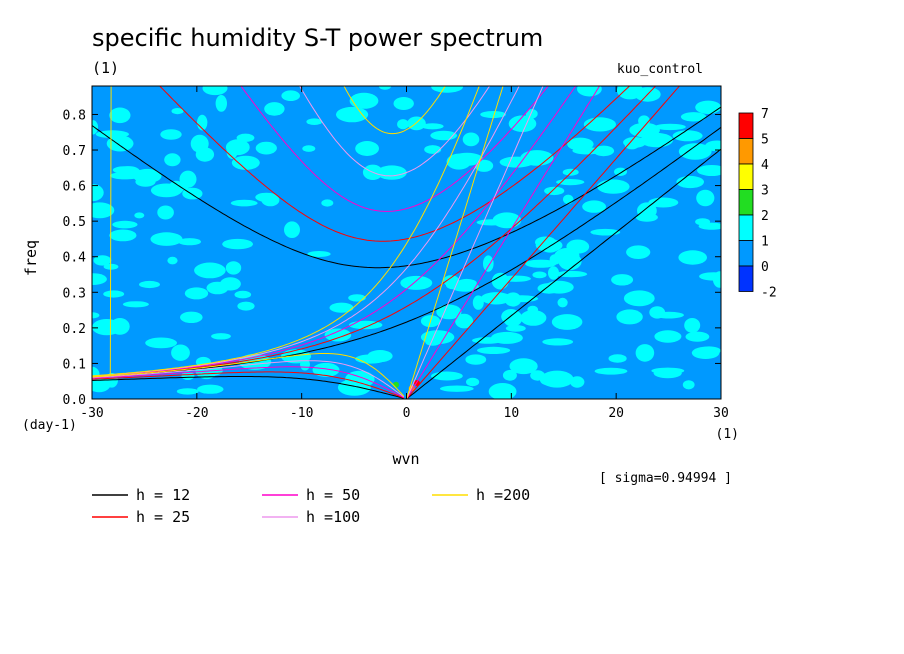 The image size is (904, 654). Describe the element at coordinates (765, 216) in the screenshot. I see `colorbar-label: 2` at that location.